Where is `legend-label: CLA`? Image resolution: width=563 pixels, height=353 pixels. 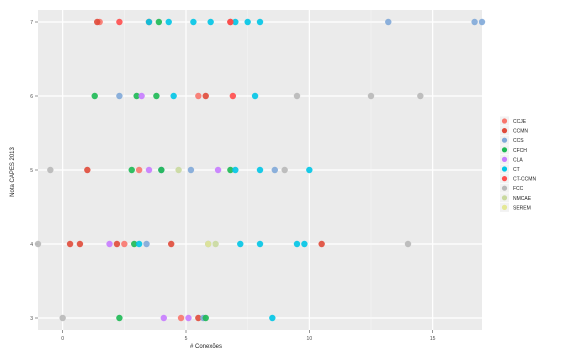 legend-label: CLA is located at coordinates (518, 160).